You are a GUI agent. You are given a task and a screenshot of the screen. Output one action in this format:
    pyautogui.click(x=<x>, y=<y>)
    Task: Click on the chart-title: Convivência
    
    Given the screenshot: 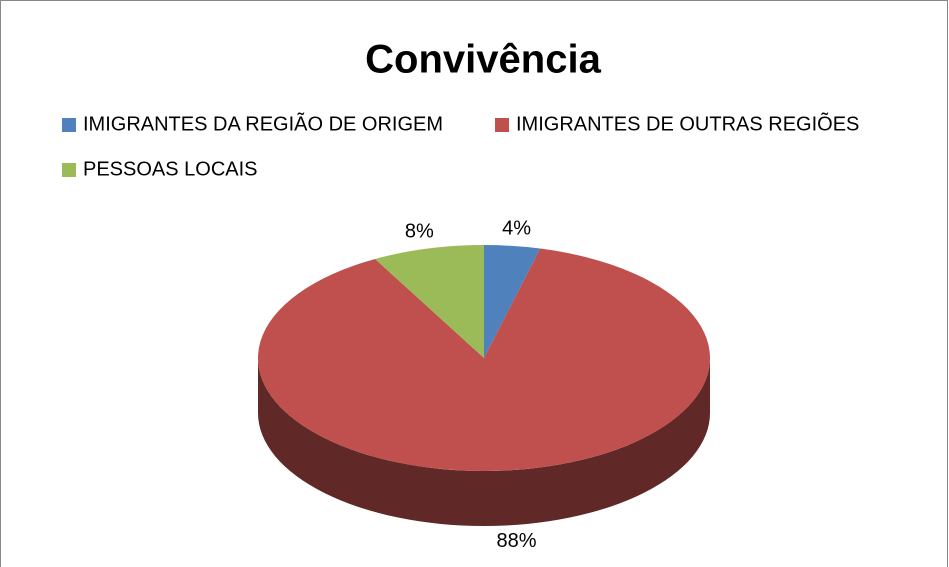 What is the action you would take?
    pyautogui.click(x=483, y=60)
    